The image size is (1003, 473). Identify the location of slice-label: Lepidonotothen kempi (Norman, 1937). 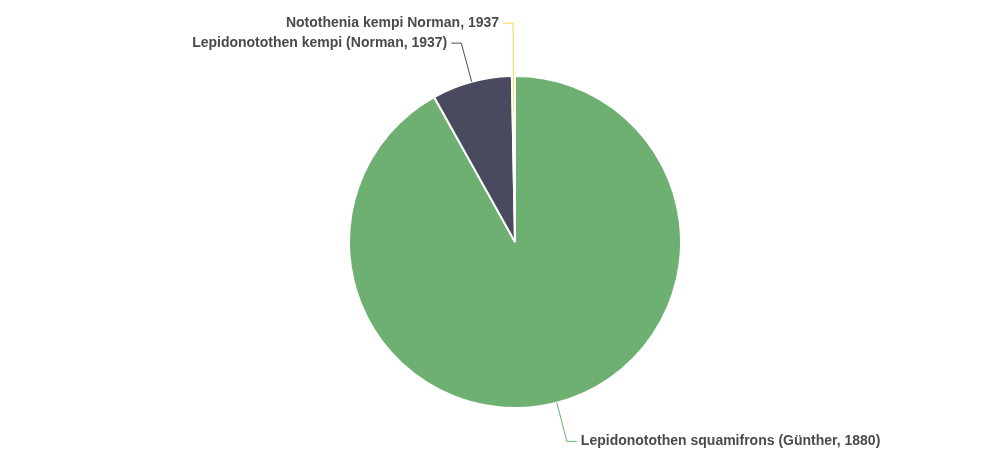
(320, 41).